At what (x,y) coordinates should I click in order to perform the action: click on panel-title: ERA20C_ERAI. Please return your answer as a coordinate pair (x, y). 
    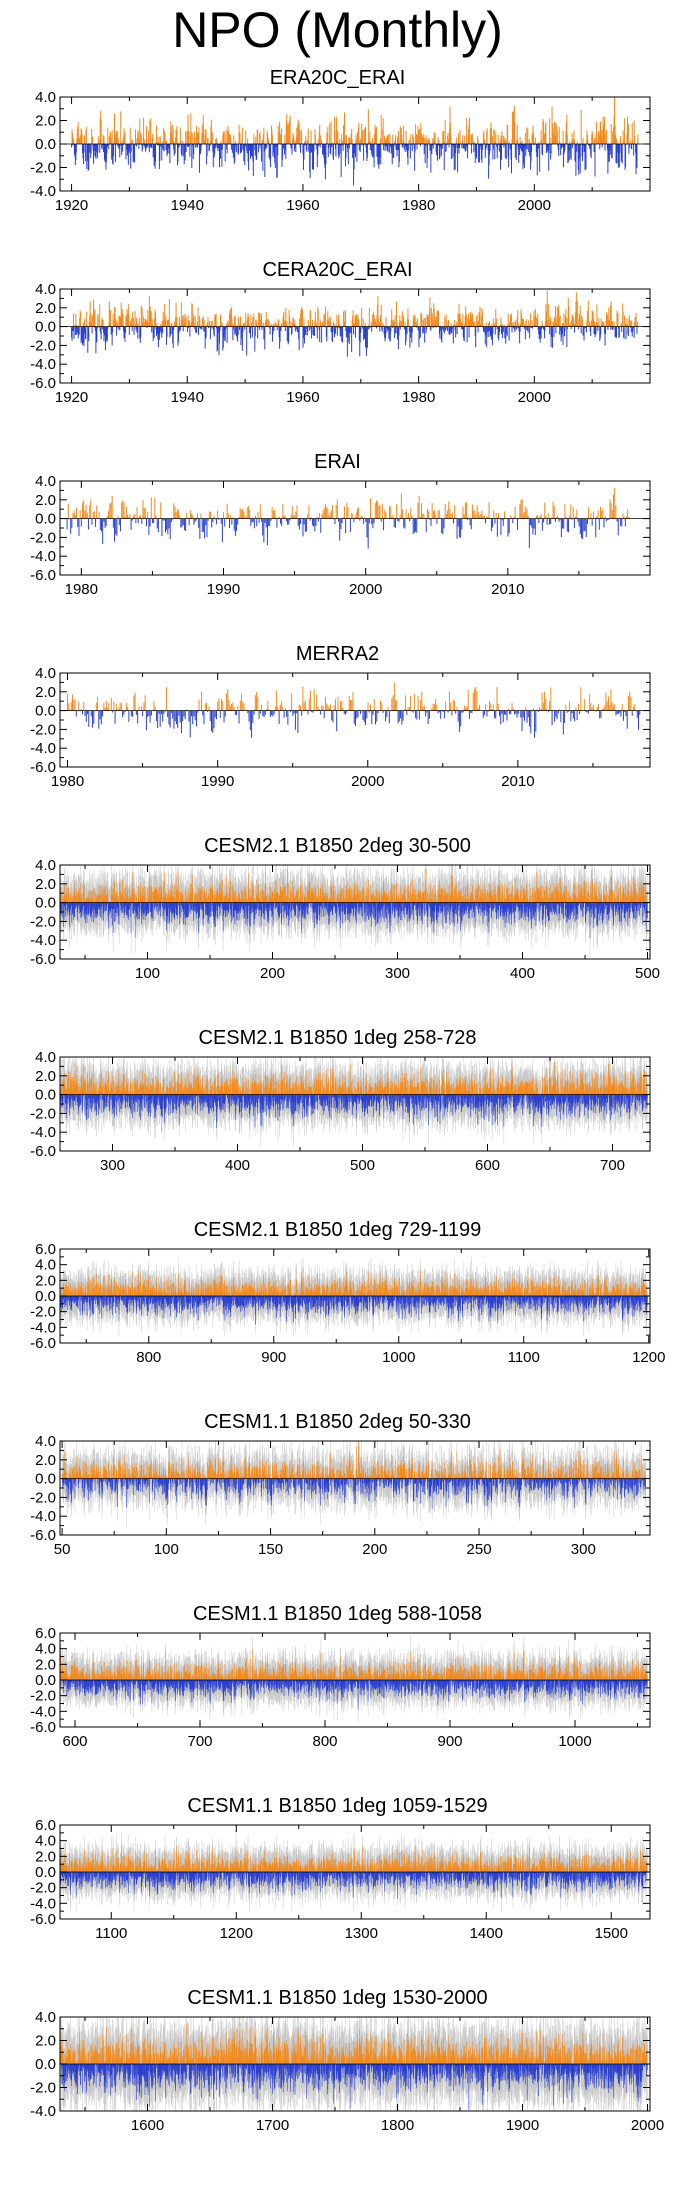
    Looking at the image, I should click on (337, 78).